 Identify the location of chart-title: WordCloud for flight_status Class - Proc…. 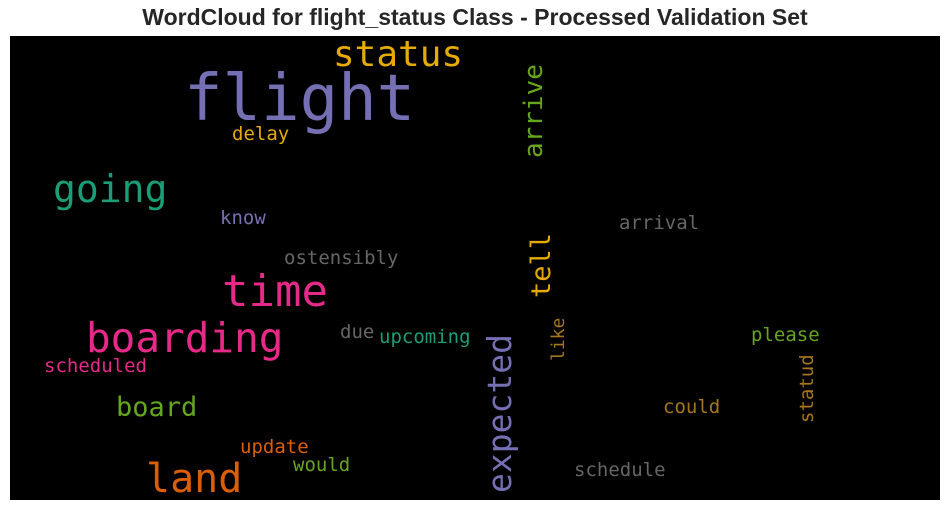
(475, 17).